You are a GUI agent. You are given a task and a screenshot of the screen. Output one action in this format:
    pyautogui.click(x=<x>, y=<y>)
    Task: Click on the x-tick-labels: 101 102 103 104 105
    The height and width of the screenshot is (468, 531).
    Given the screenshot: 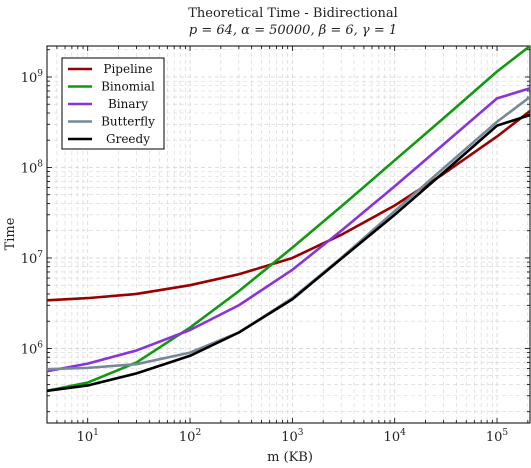 What is the action you would take?
    pyautogui.click(x=293, y=436)
    